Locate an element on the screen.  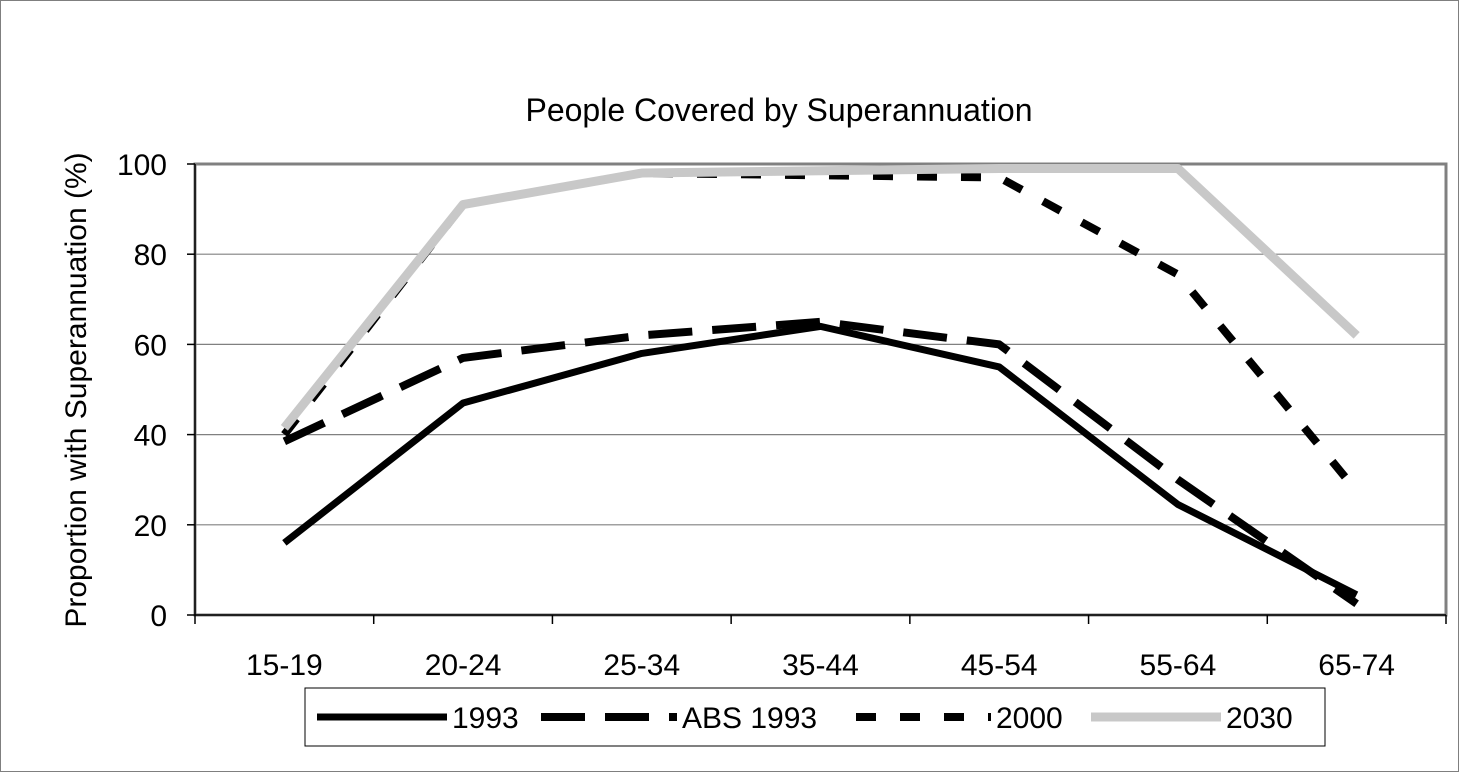
y-tick-labels: 0 20 40 60 80 100 is located at coordinates (142, 391).